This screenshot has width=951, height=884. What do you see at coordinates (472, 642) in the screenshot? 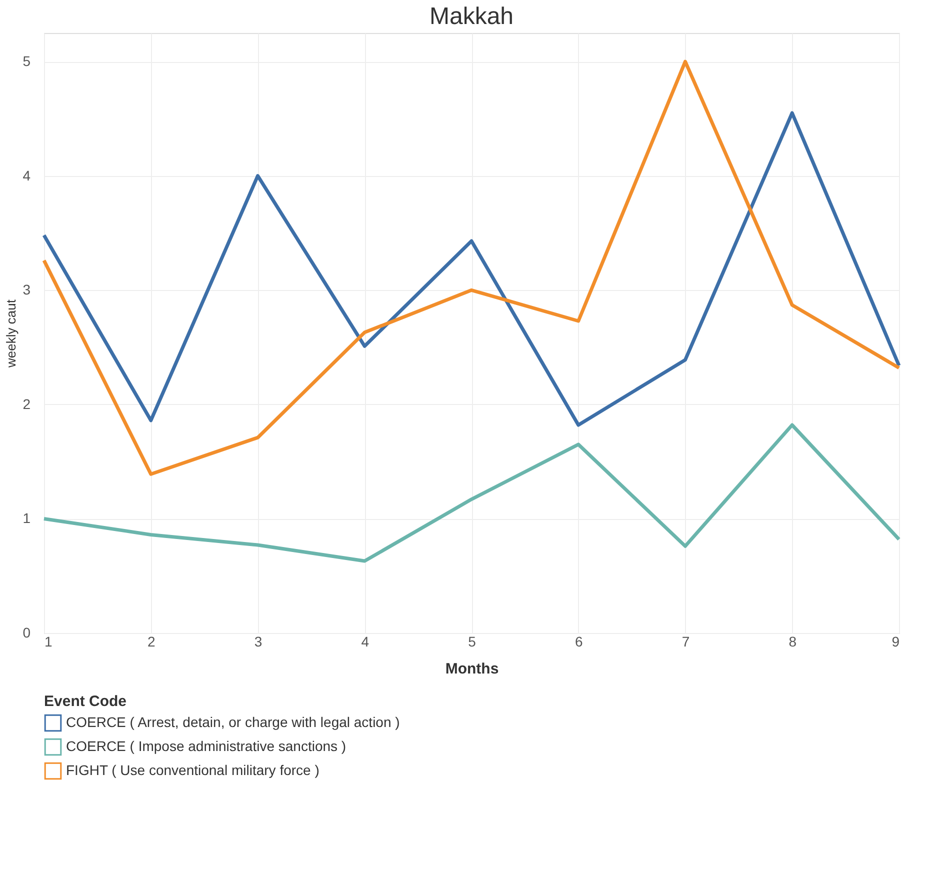
I see `x-tick-label: 5` at bounding box center [472, 642].